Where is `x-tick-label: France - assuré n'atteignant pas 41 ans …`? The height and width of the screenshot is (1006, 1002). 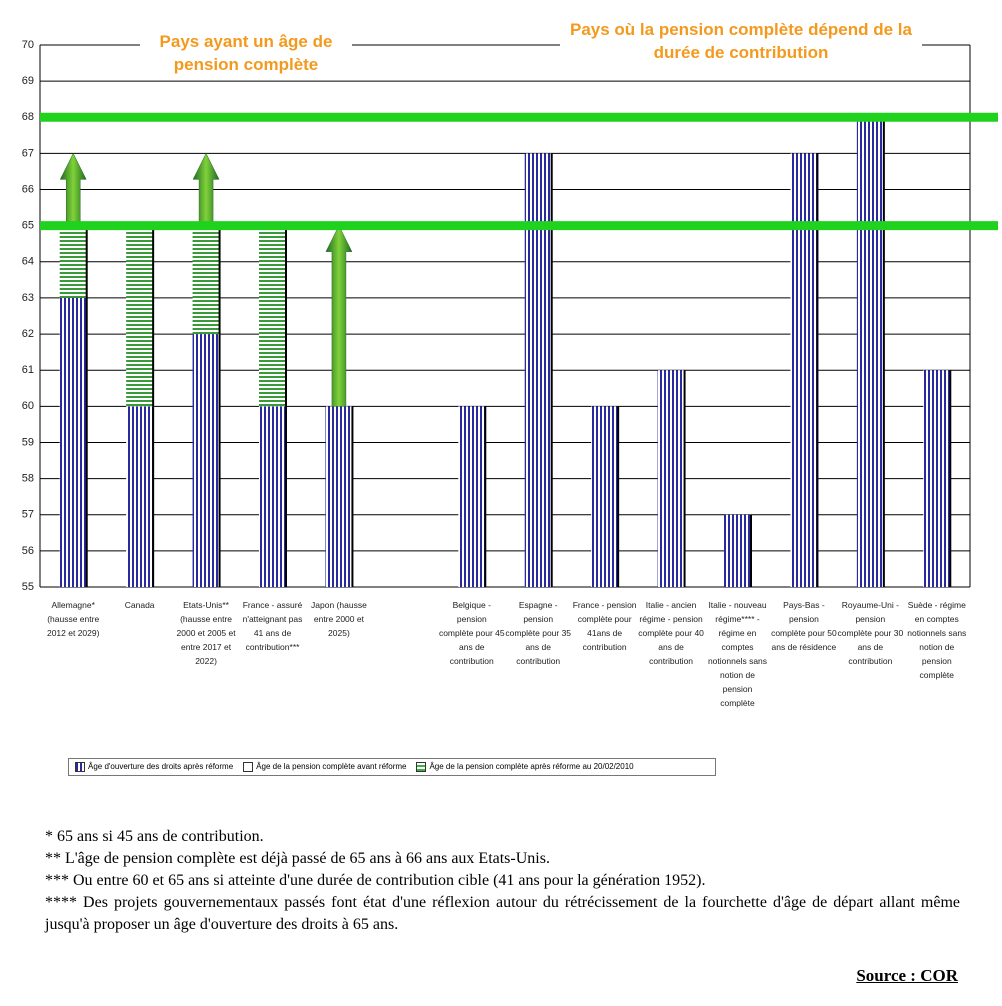 x-tick-label: France - assuré n'atteignant pas 41 ans … is located at coordinates (272, 626).